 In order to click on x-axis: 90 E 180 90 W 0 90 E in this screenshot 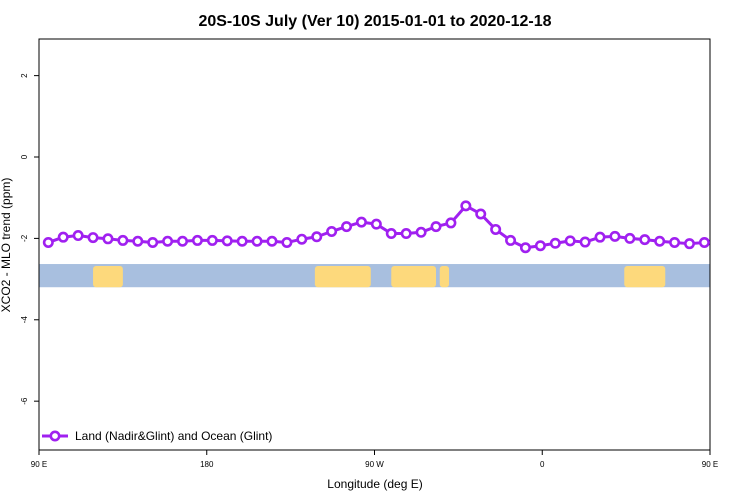, I will do `click(374, 459)`.